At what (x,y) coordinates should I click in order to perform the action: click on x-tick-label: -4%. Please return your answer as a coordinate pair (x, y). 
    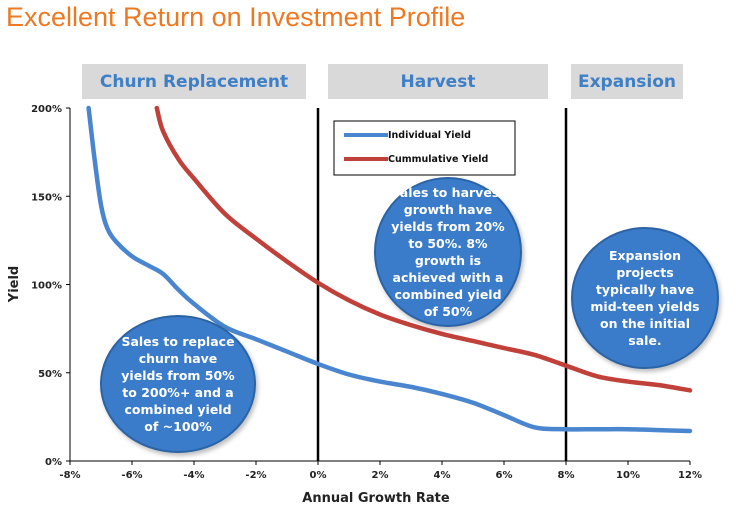
    Looking at the image, I should click on (193, 475).